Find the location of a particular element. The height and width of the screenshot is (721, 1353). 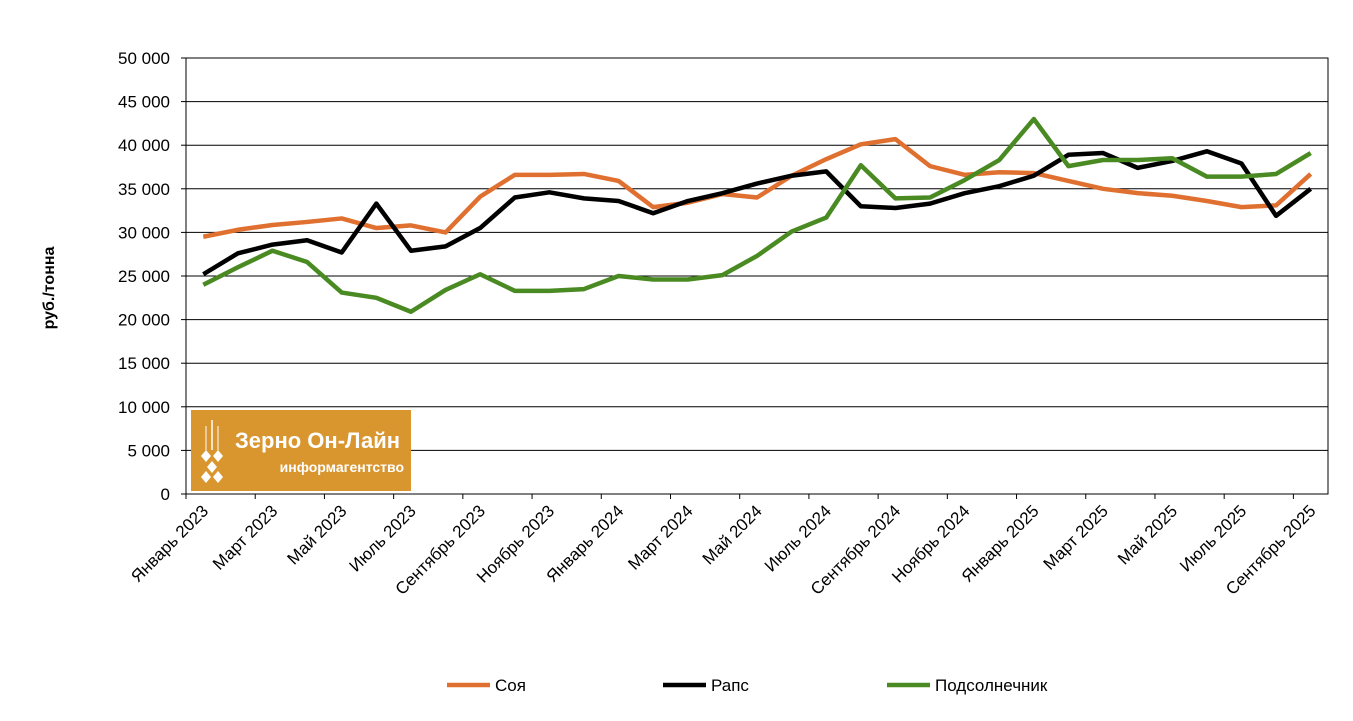

x-tick-label: Март 2023 is located at coordinates (245, 537).